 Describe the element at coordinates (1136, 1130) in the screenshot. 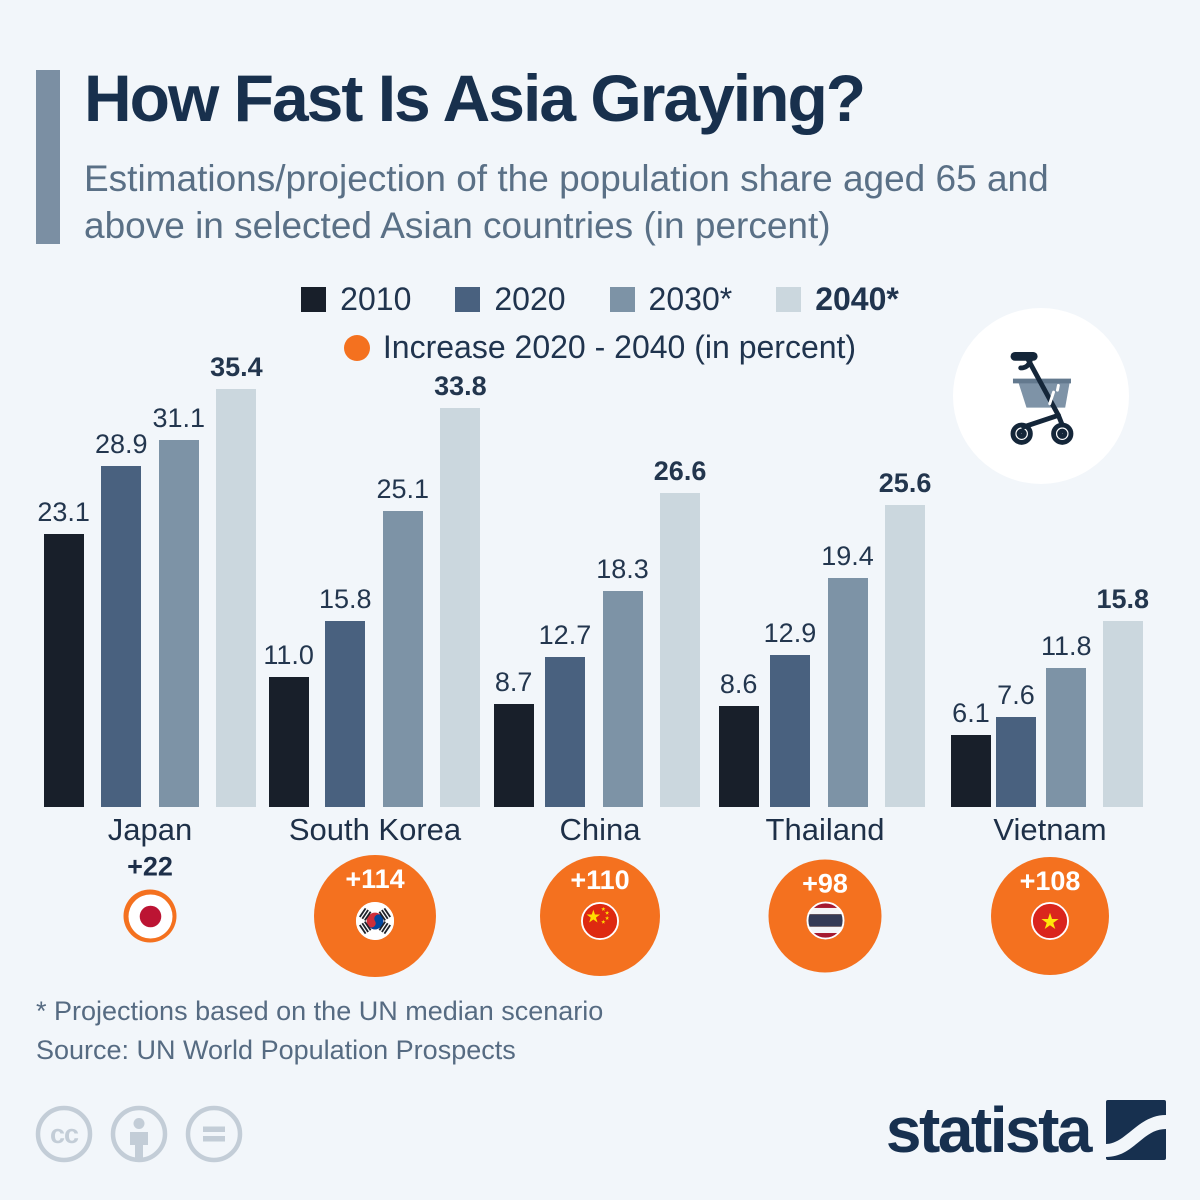

I see `statista-logo-mark-icon` at that location.